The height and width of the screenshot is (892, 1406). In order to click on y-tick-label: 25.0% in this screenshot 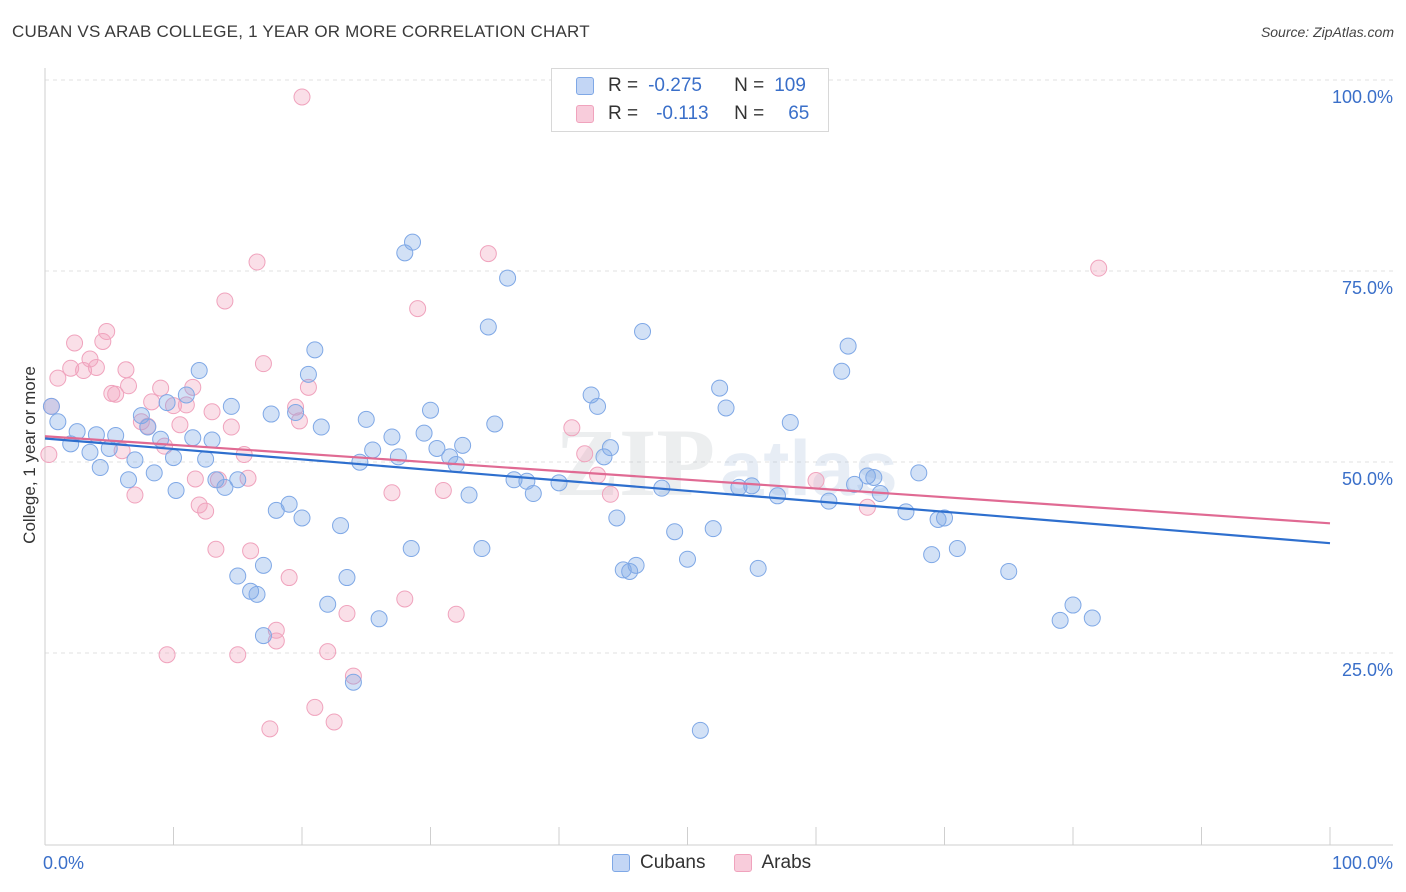, I will do `click(1367, 670)`.